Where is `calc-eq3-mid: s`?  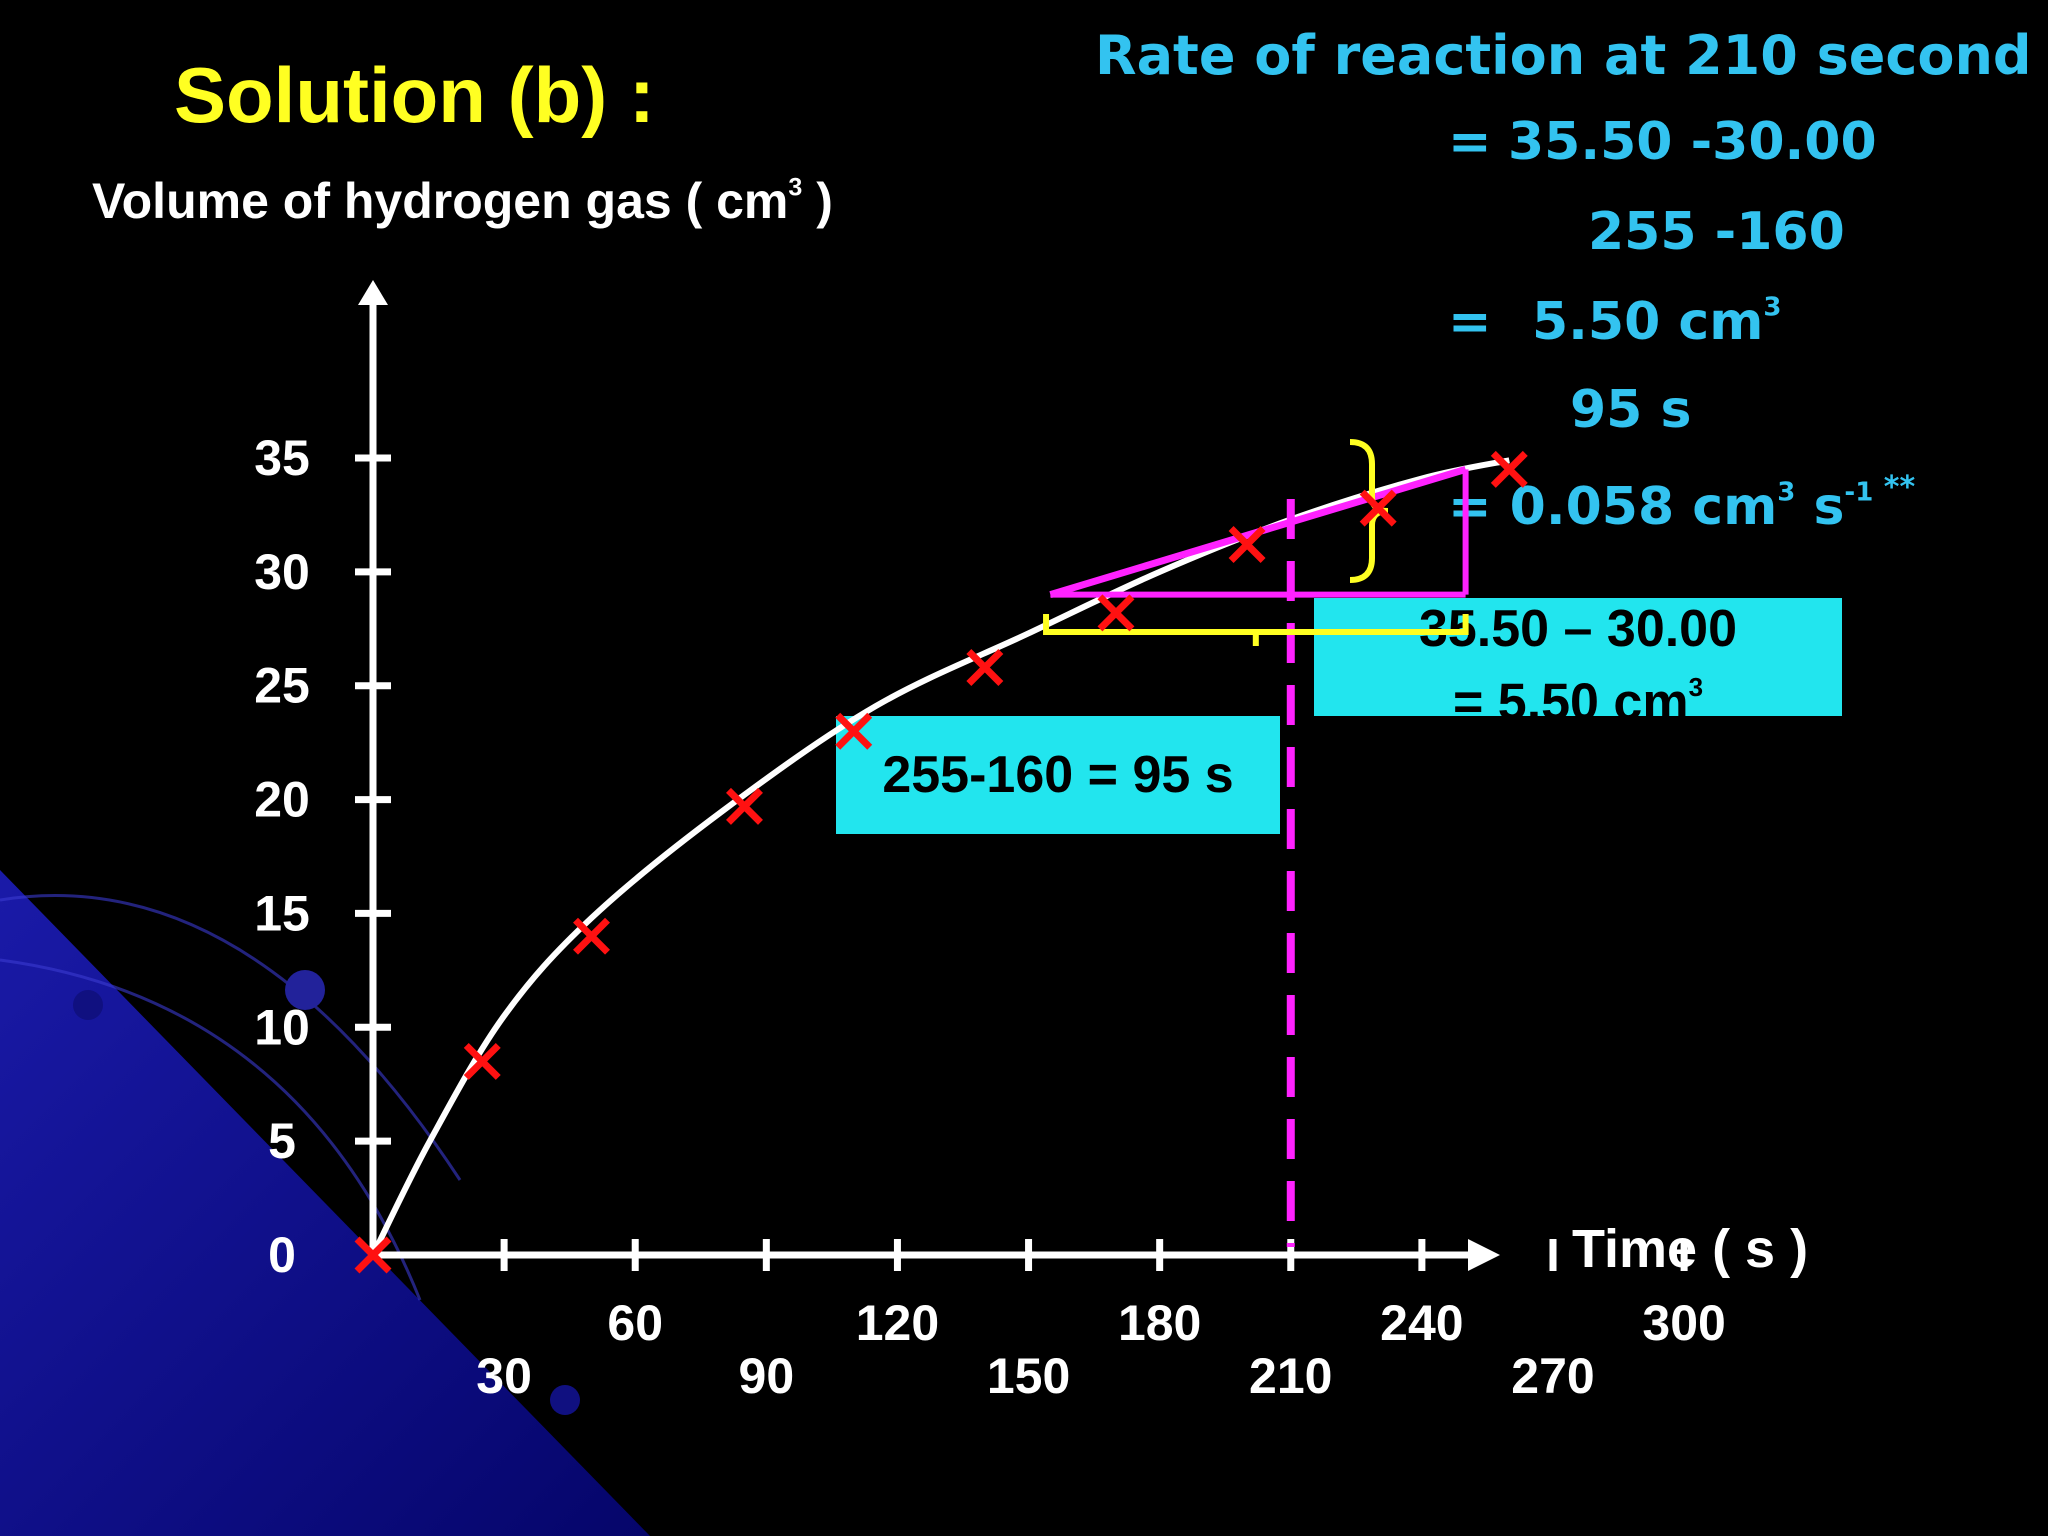 calc-eq3-mid: s is located at coordinates (1820, 507).